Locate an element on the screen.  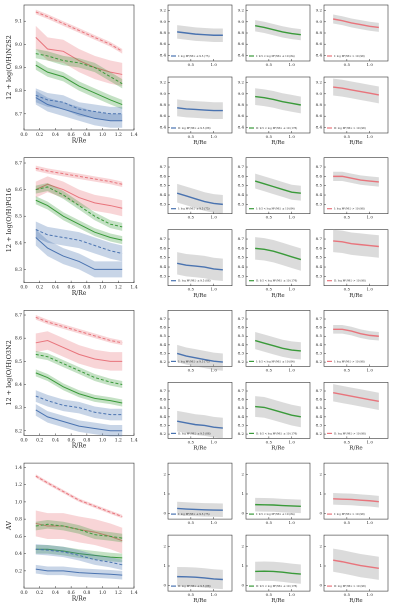
x-tick-label: 1.2 is located at coordinates (118, 288).